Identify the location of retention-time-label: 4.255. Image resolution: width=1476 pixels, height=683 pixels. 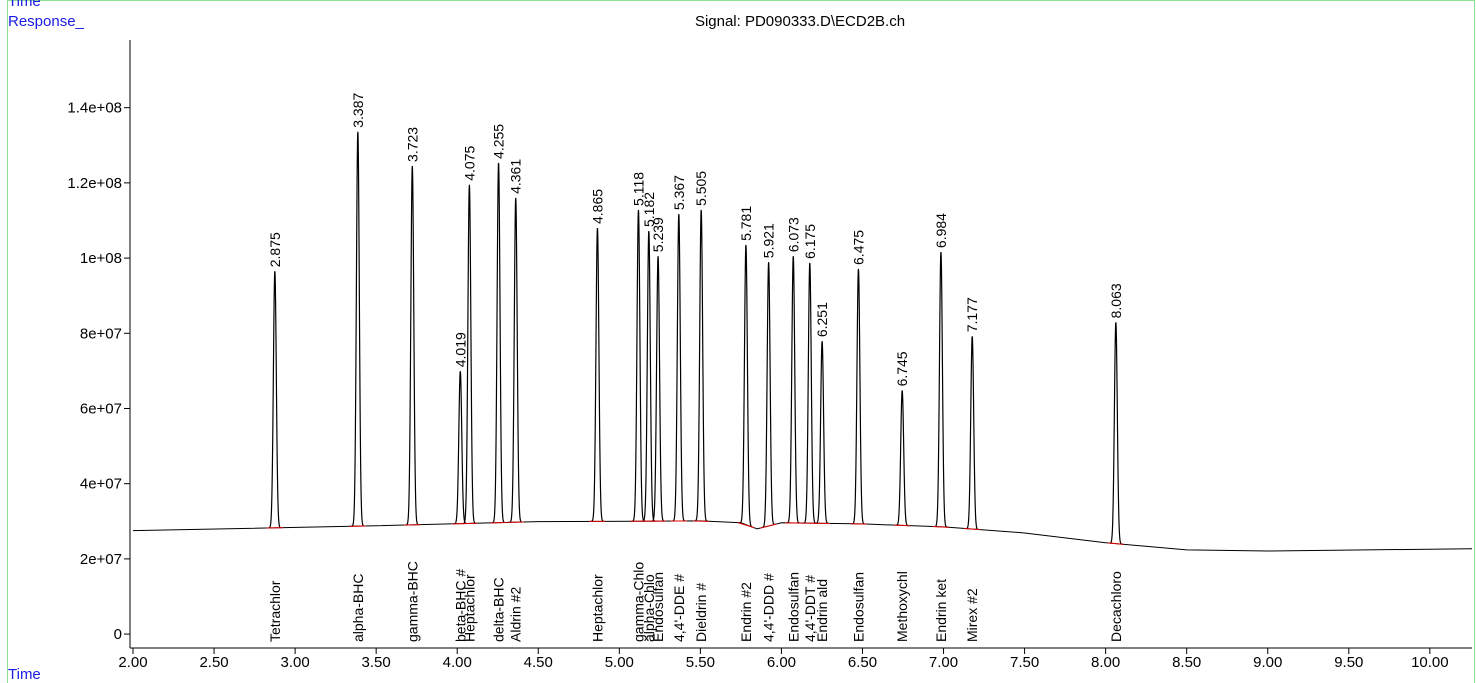
(499, 141).